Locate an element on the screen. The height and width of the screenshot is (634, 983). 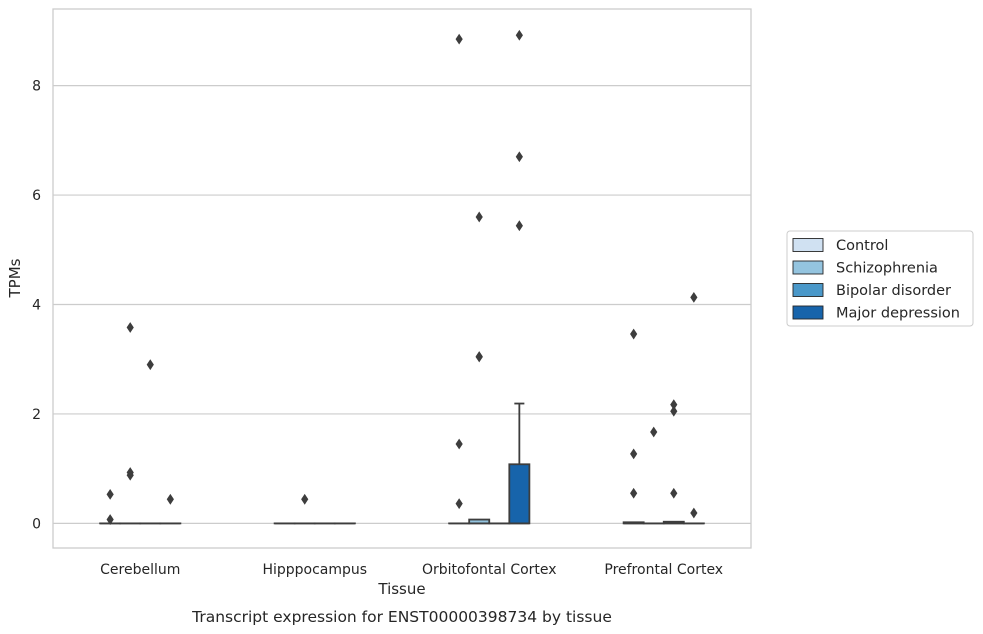
legend-label: Major depression is located at coordinates (898, 314).